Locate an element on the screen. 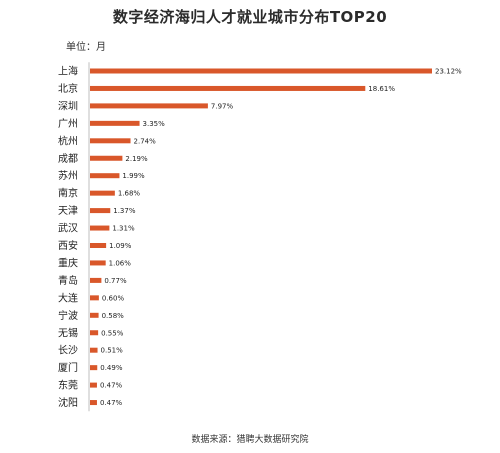 This screenshot has width=500, height=453. value-label: 2.74% is located at coordinates (145, 141).